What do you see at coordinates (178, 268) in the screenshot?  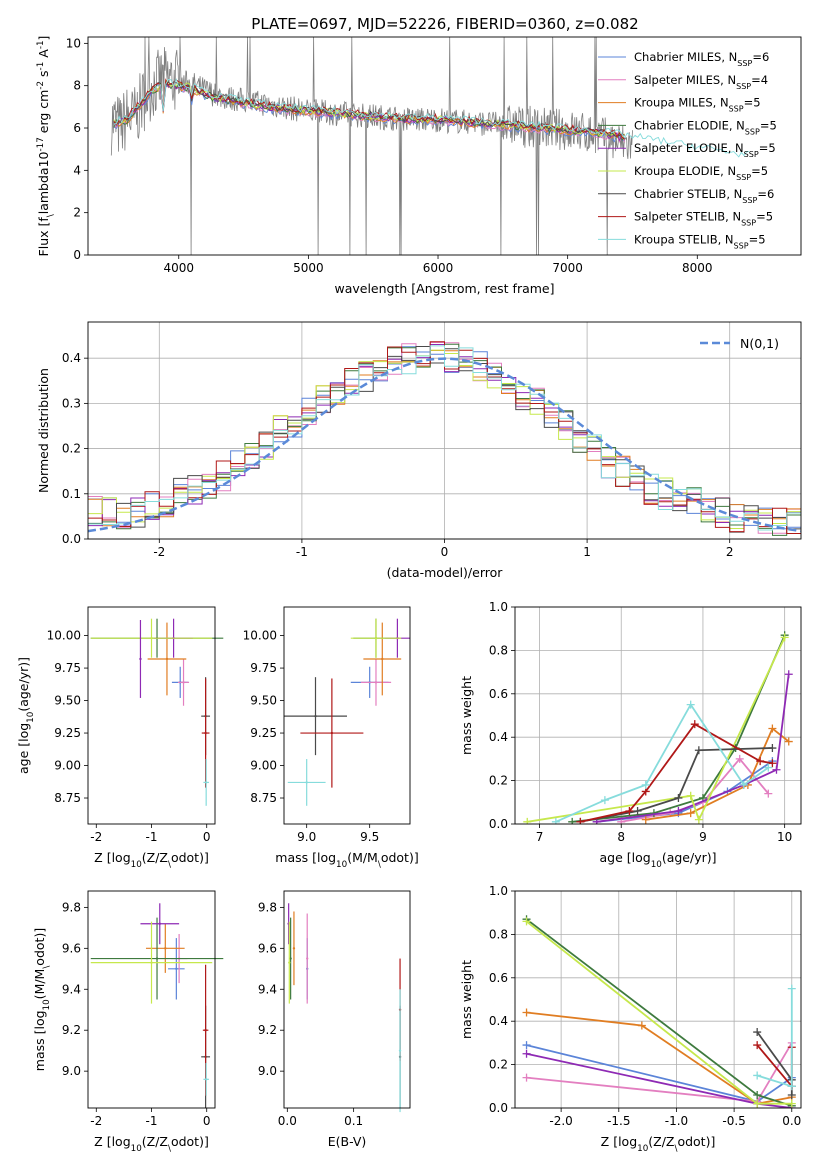 I see `x-tick-label: 4000` at bounding box center [178, 268].